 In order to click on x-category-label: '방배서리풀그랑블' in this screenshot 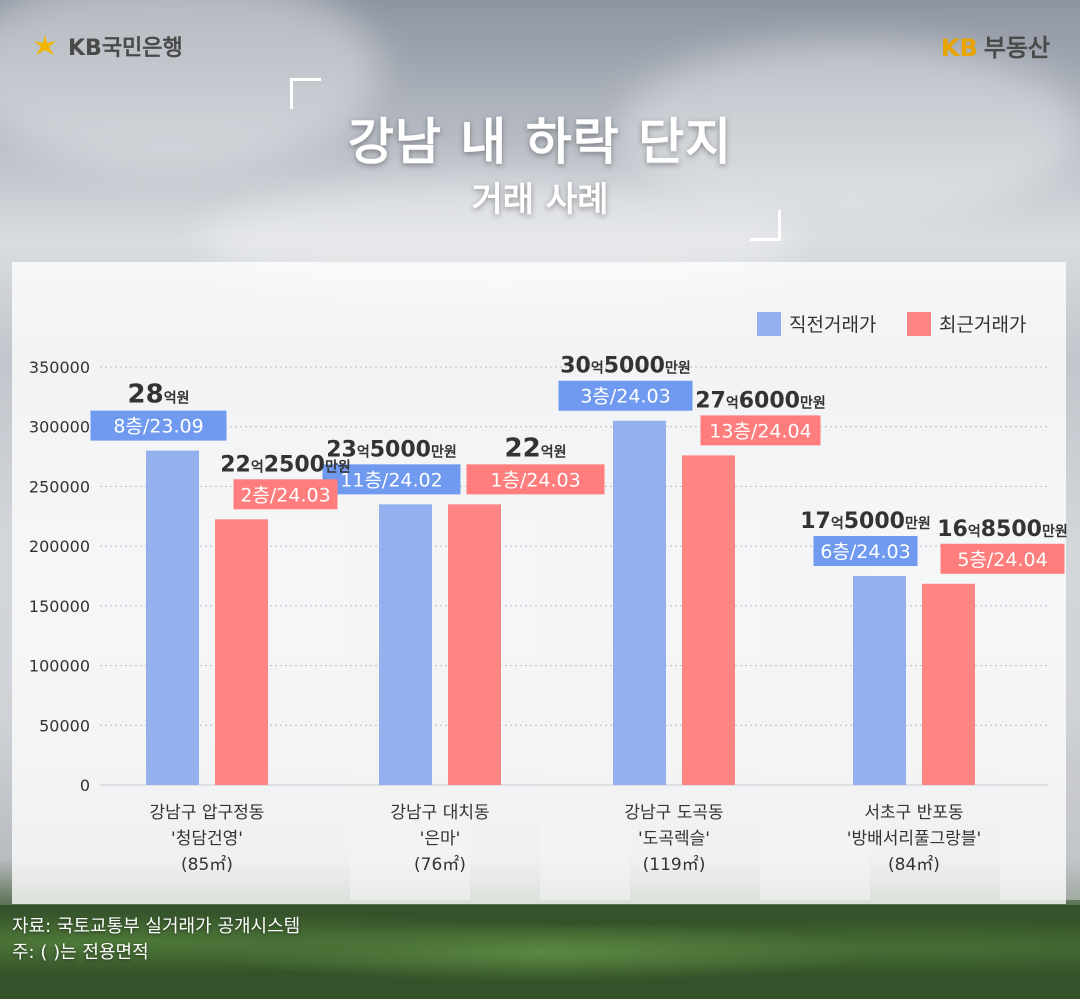, I will do `click(914, 839)`.